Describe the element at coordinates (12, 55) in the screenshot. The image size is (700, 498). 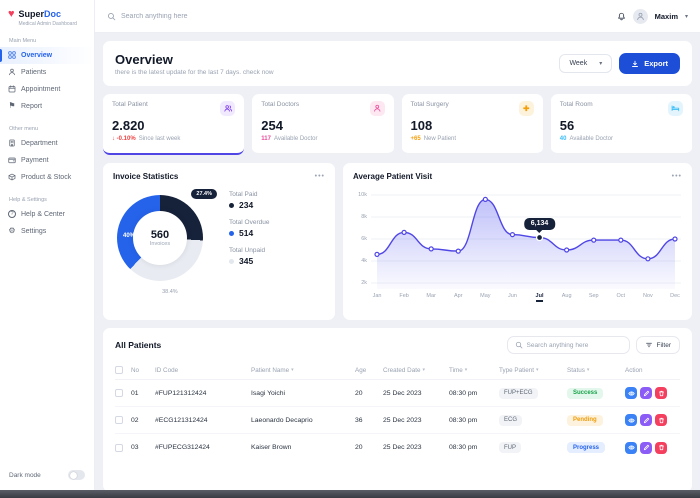
I see `grid-icon` at that location.